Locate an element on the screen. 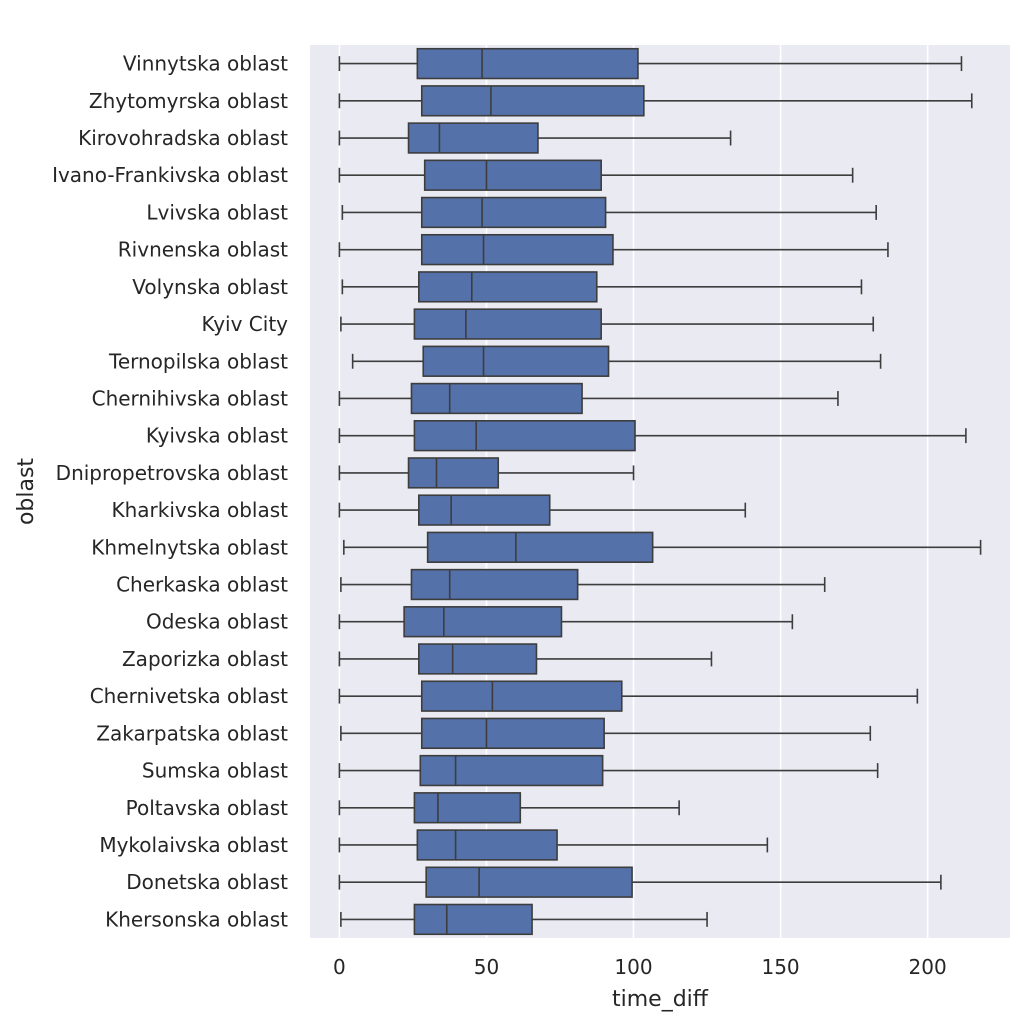  x-tick-labels: 0 50 100 150 200 is located at coordinates (640, 967).